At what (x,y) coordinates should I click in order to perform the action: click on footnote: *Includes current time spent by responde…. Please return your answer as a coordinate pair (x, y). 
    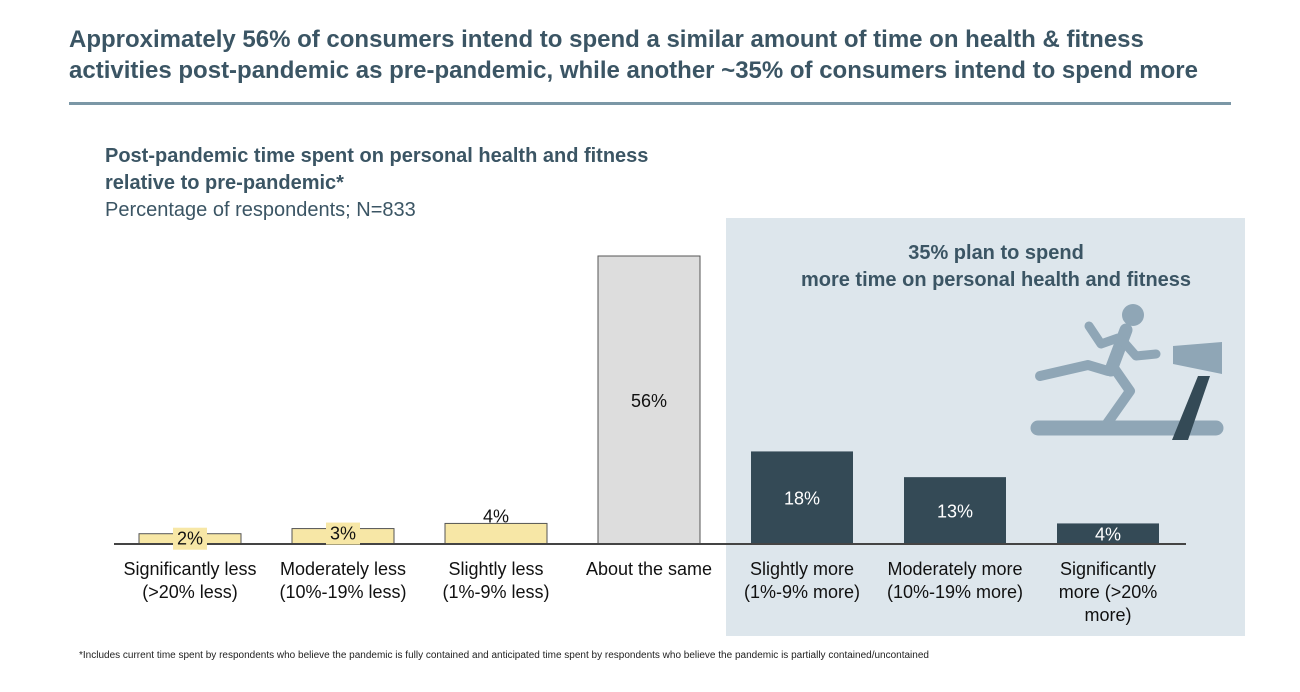
    Looking at the image, I should click on (504, 655).